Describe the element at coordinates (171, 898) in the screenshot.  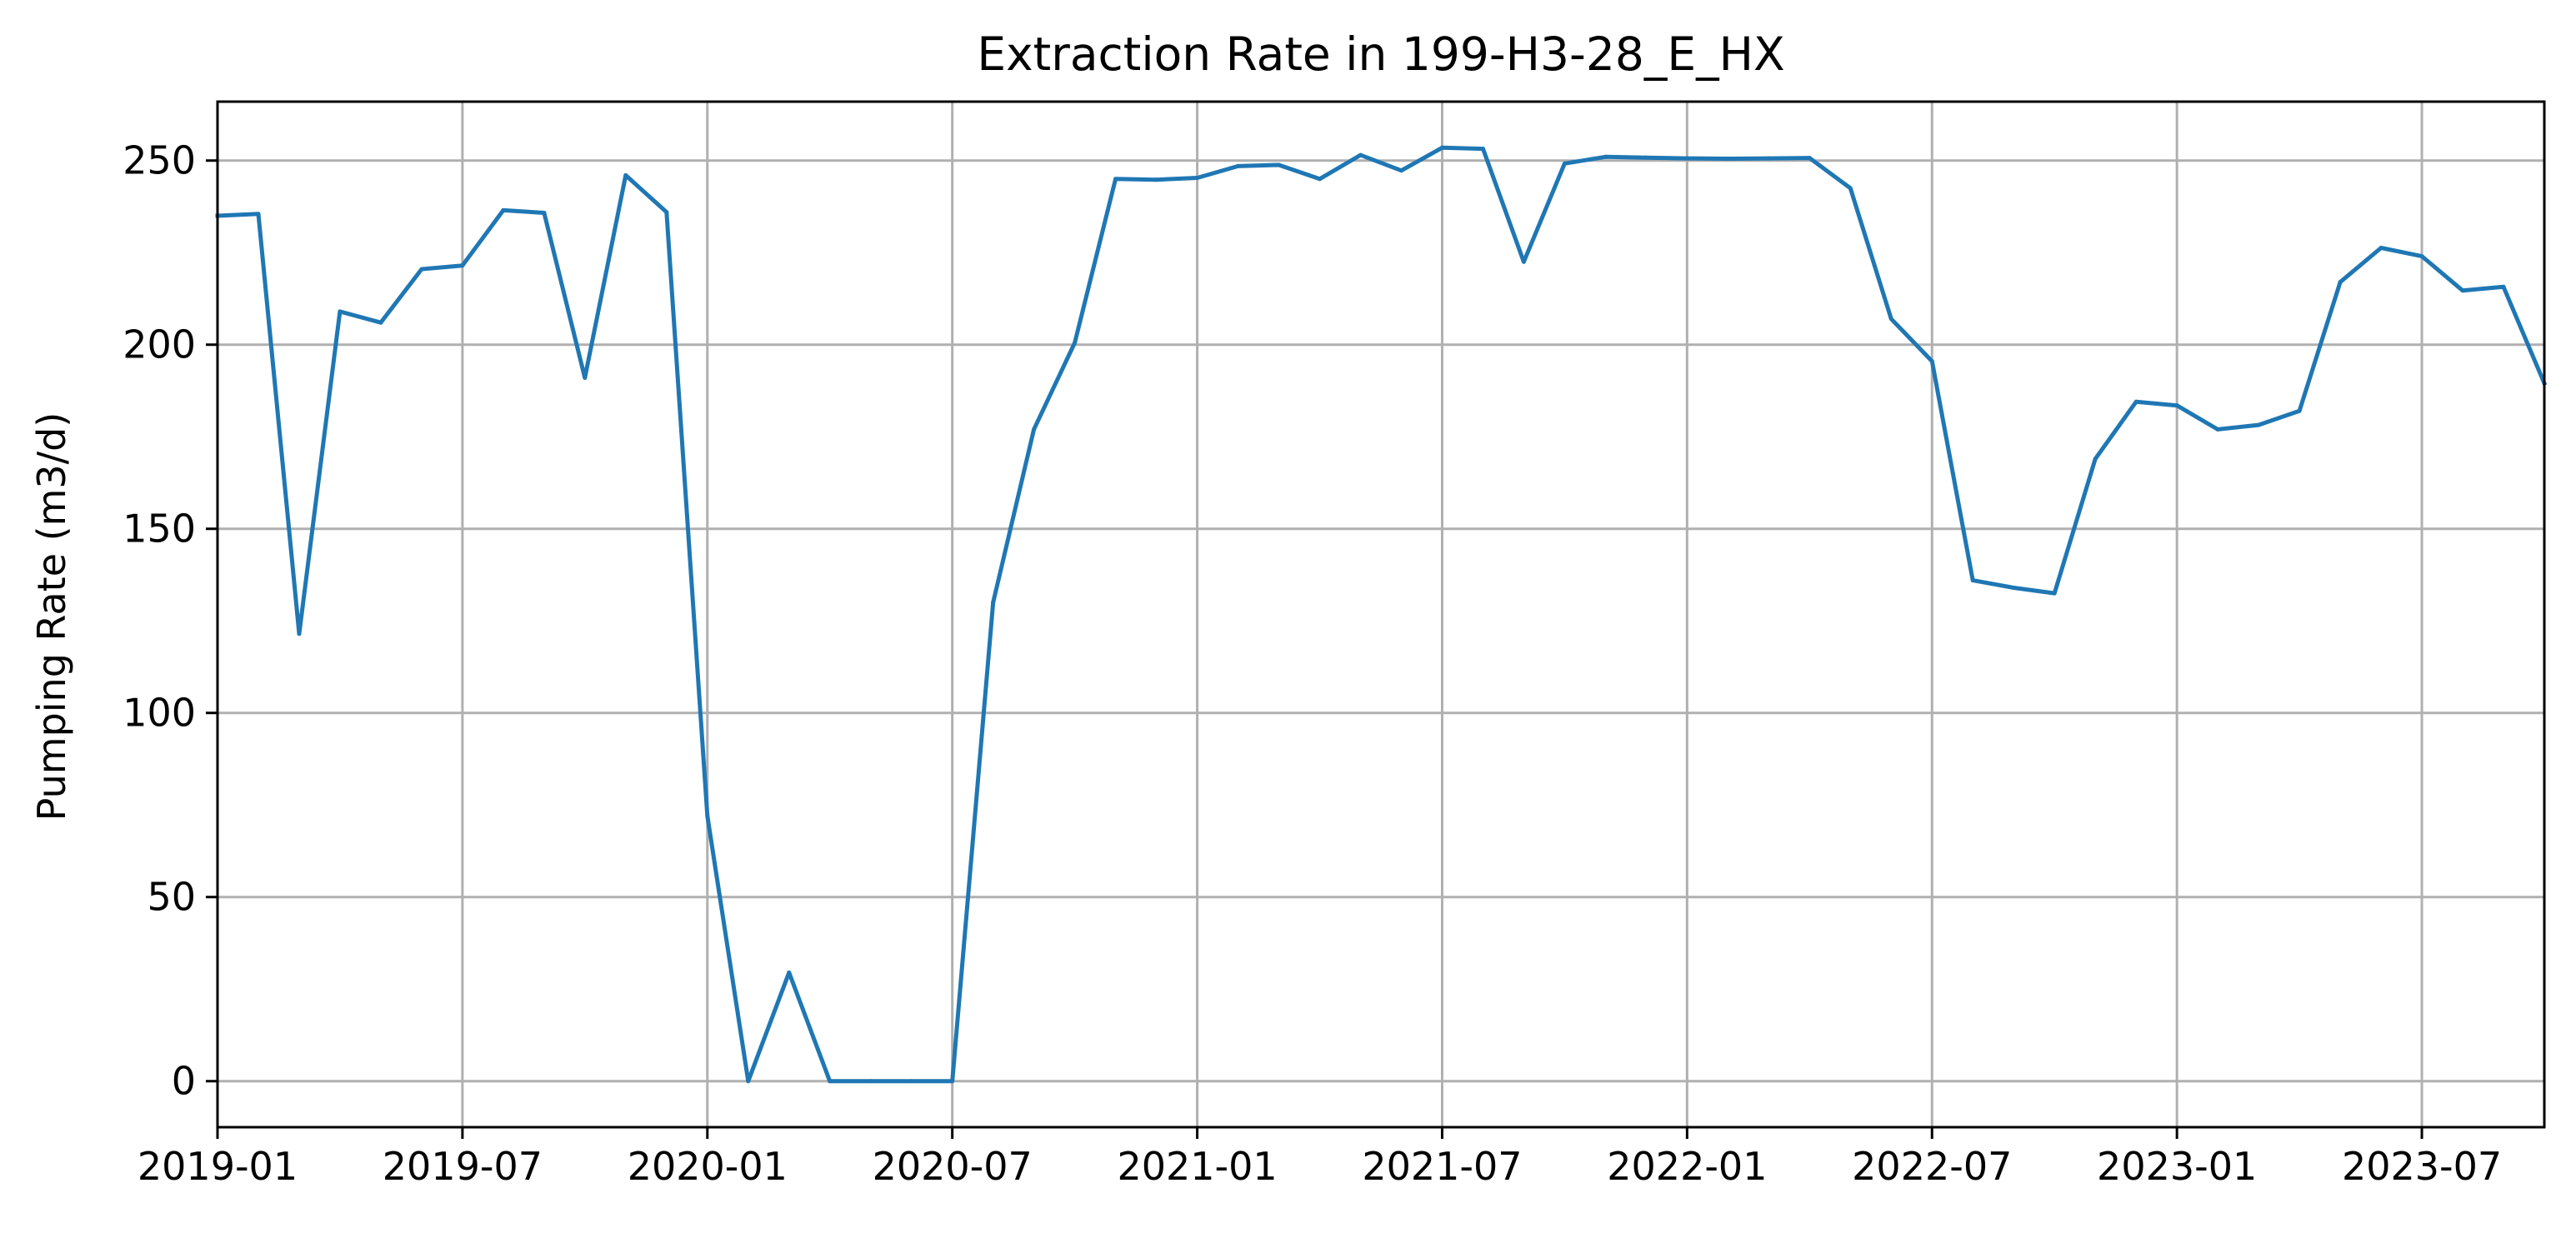
I see `y-tick-label: 50` at that location.